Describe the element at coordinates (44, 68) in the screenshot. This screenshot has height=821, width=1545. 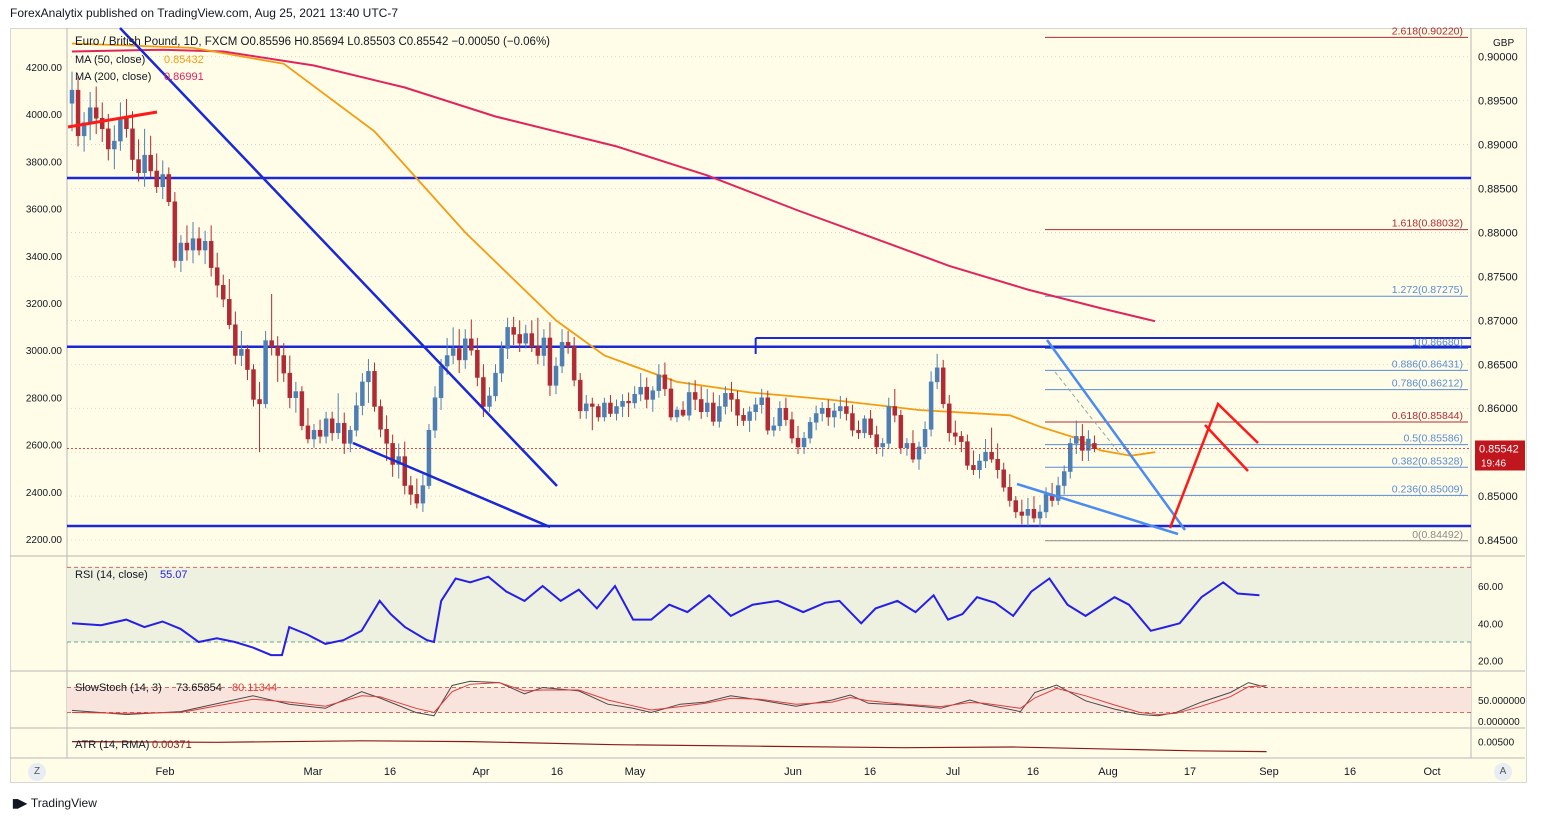
I see `left-axis-tick-label: 4200.00` at that location.